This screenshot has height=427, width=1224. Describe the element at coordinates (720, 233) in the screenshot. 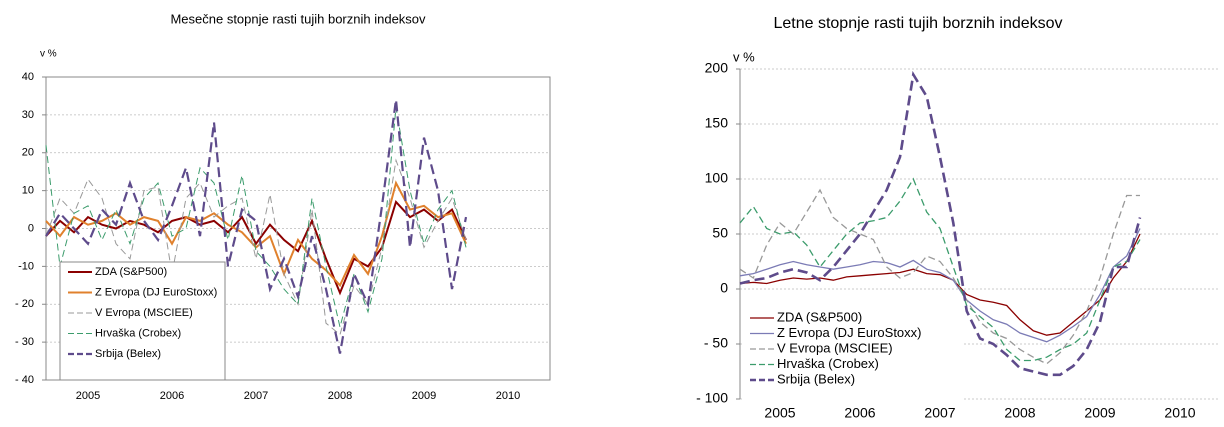

I see `y-tick-label: 50` at that location.